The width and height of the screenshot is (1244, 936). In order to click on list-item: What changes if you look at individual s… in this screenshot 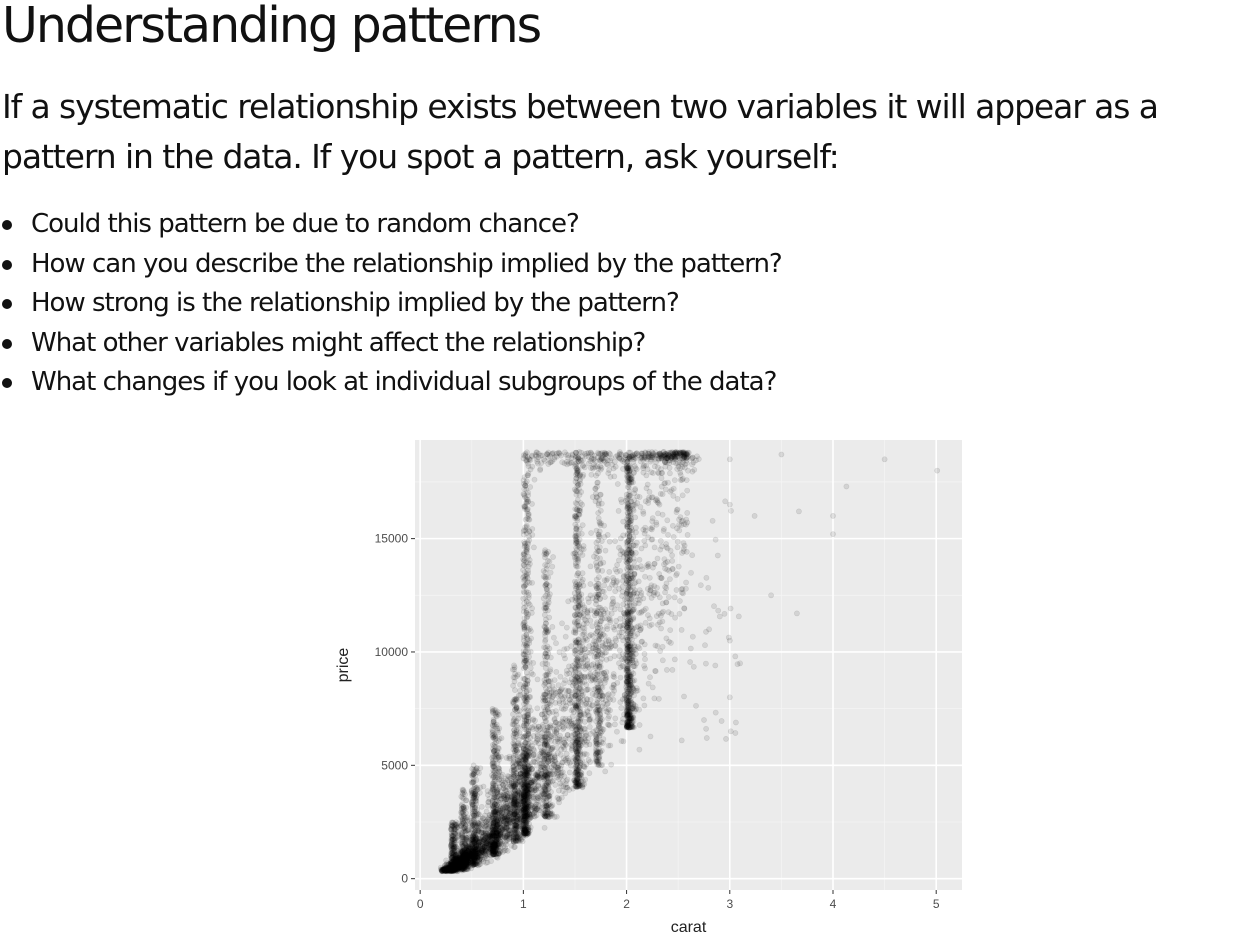, I will do `click(391, 383)`.